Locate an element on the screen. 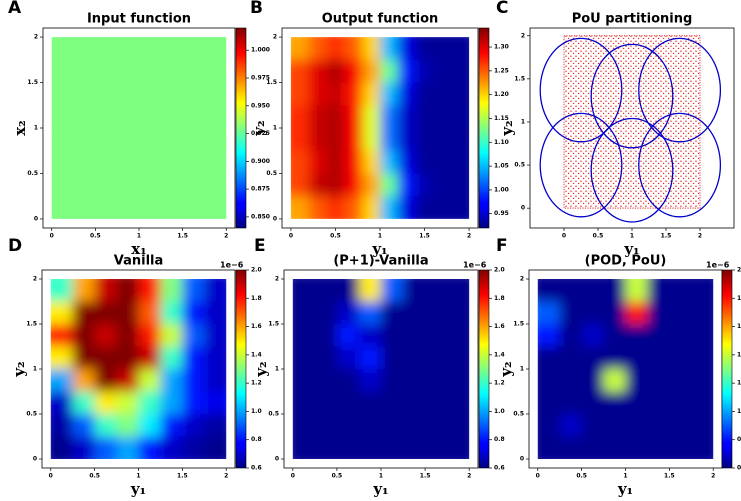  colorbar-tick-label: 1.2 is located at coordinates (739, 383).